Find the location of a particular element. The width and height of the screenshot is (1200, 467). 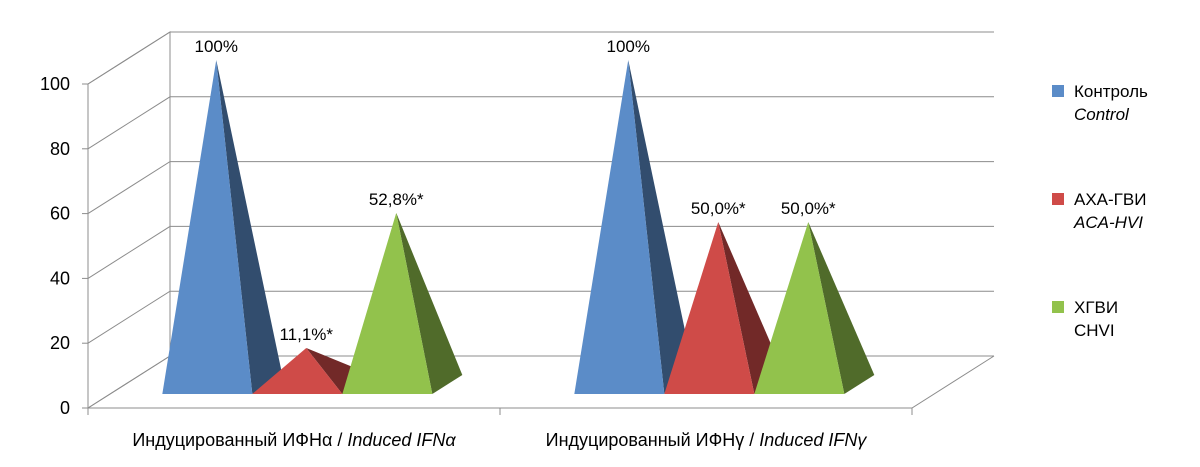

legend-label: ХГВИ is located at coordinates (1096, 307).